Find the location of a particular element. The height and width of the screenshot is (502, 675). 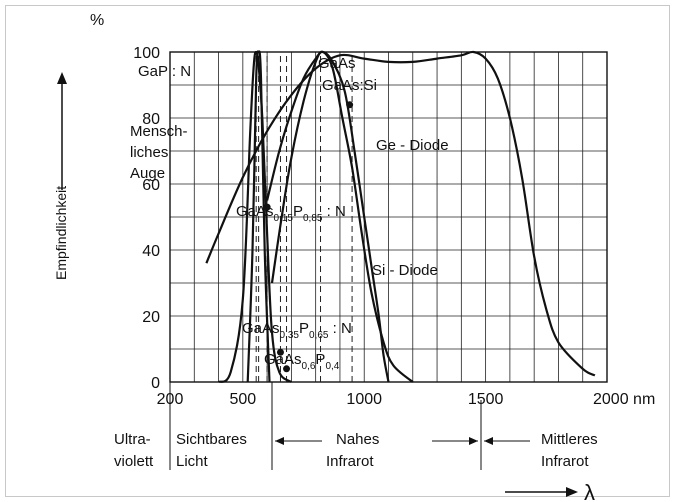

label-gaasp-035: GaAs0,35P0,65 : N is located at coordinates (297, 330).